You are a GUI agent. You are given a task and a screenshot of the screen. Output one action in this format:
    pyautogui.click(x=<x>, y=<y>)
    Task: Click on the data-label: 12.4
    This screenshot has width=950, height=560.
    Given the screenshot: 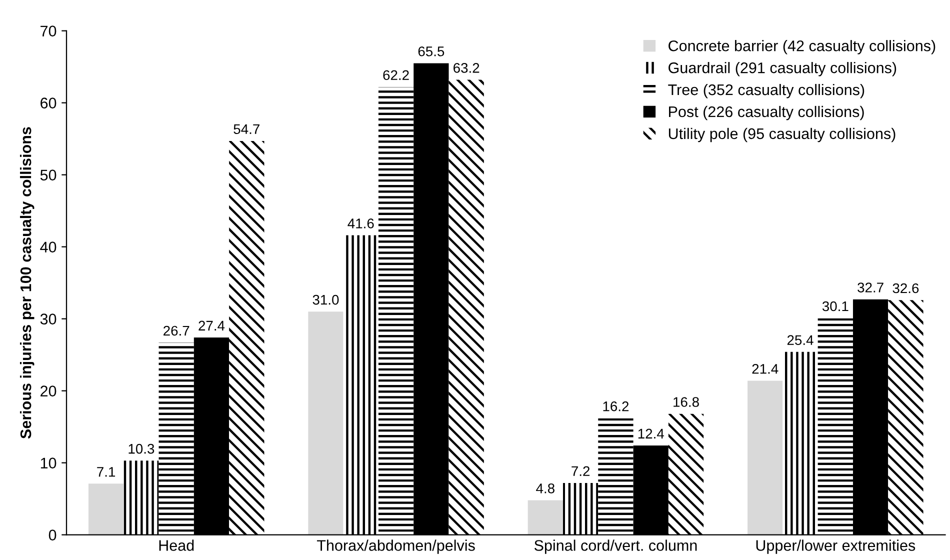 What is the action you would take?
    pyautogui.click(x=651, y=433)
    